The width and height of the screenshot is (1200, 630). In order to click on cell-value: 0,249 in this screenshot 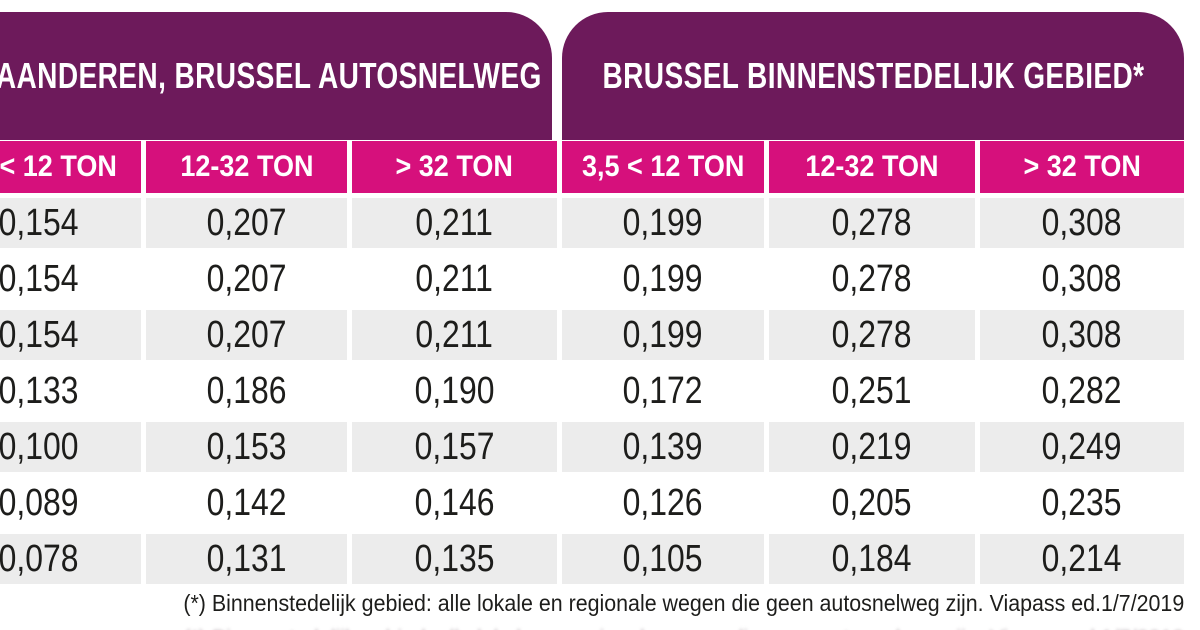, I will do `click(1082, 446)`.